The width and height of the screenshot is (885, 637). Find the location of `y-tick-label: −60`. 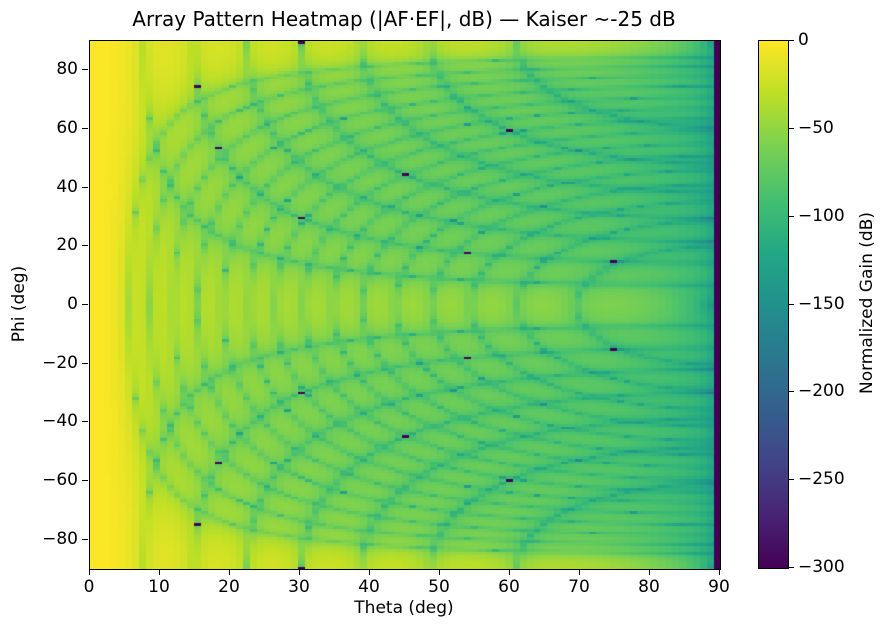

y-tick-label: −60 is located at coordinates (60, 480).